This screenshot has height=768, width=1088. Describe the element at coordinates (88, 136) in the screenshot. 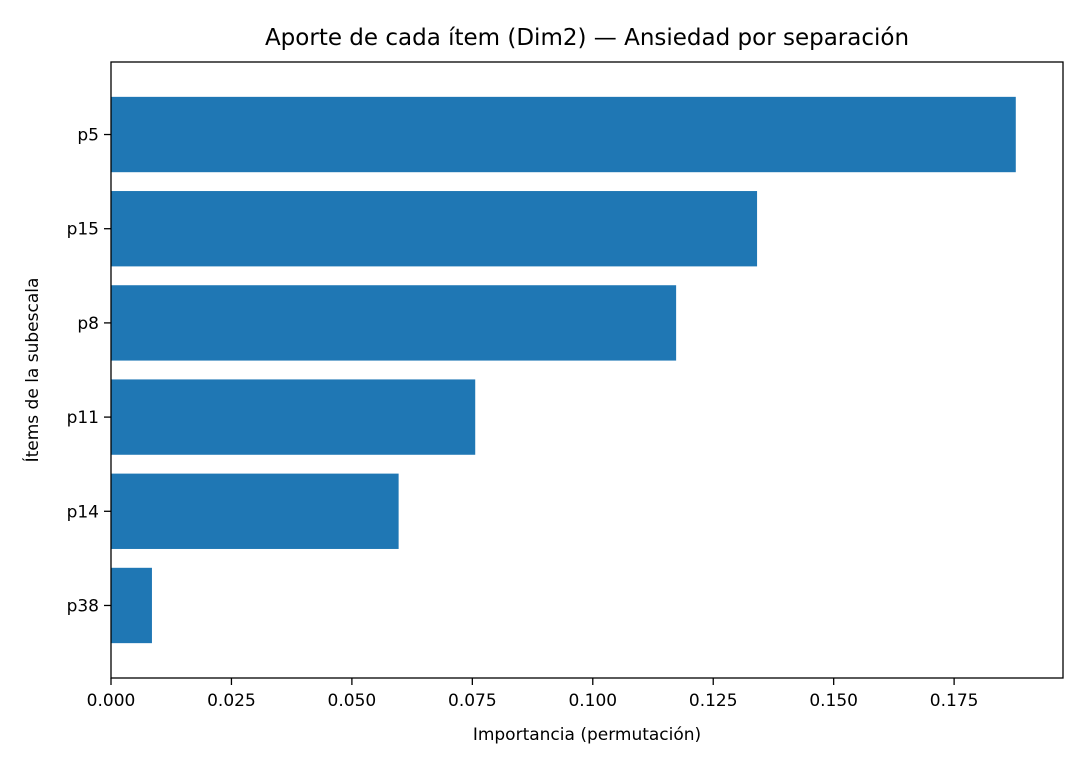

I see `y-tick-label-p5: p5` at that location.